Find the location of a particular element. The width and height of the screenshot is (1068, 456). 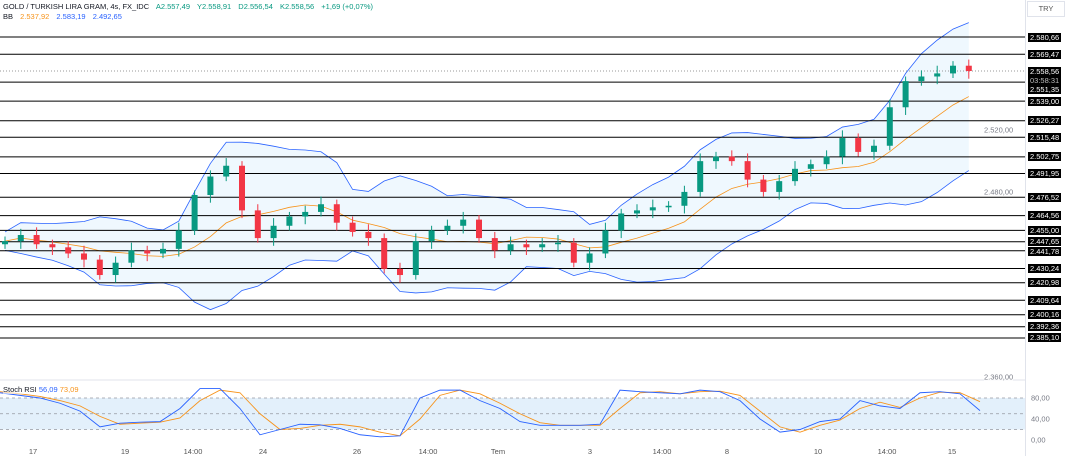

price-tick-label: 2.360,00 is located at coordinates (999, 377).